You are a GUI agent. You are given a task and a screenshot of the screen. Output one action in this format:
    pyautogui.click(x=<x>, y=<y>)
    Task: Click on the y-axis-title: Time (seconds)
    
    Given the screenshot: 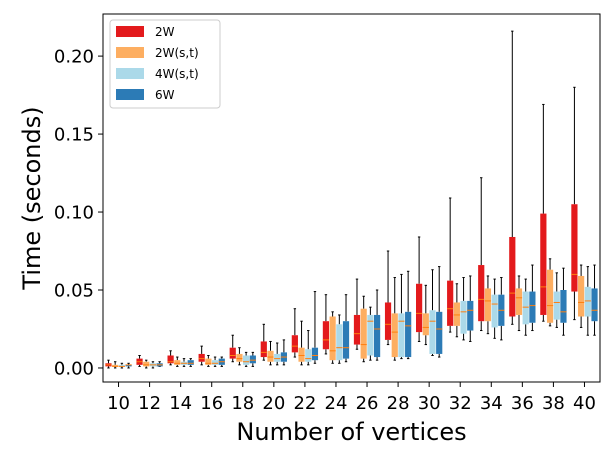 What is the action you would take?
    pyautogui.click(x=32, y=198)
    